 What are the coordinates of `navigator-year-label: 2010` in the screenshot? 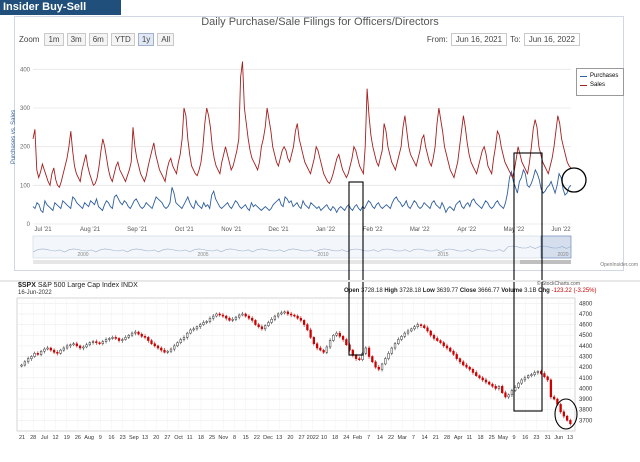 It's located at (322, 255).